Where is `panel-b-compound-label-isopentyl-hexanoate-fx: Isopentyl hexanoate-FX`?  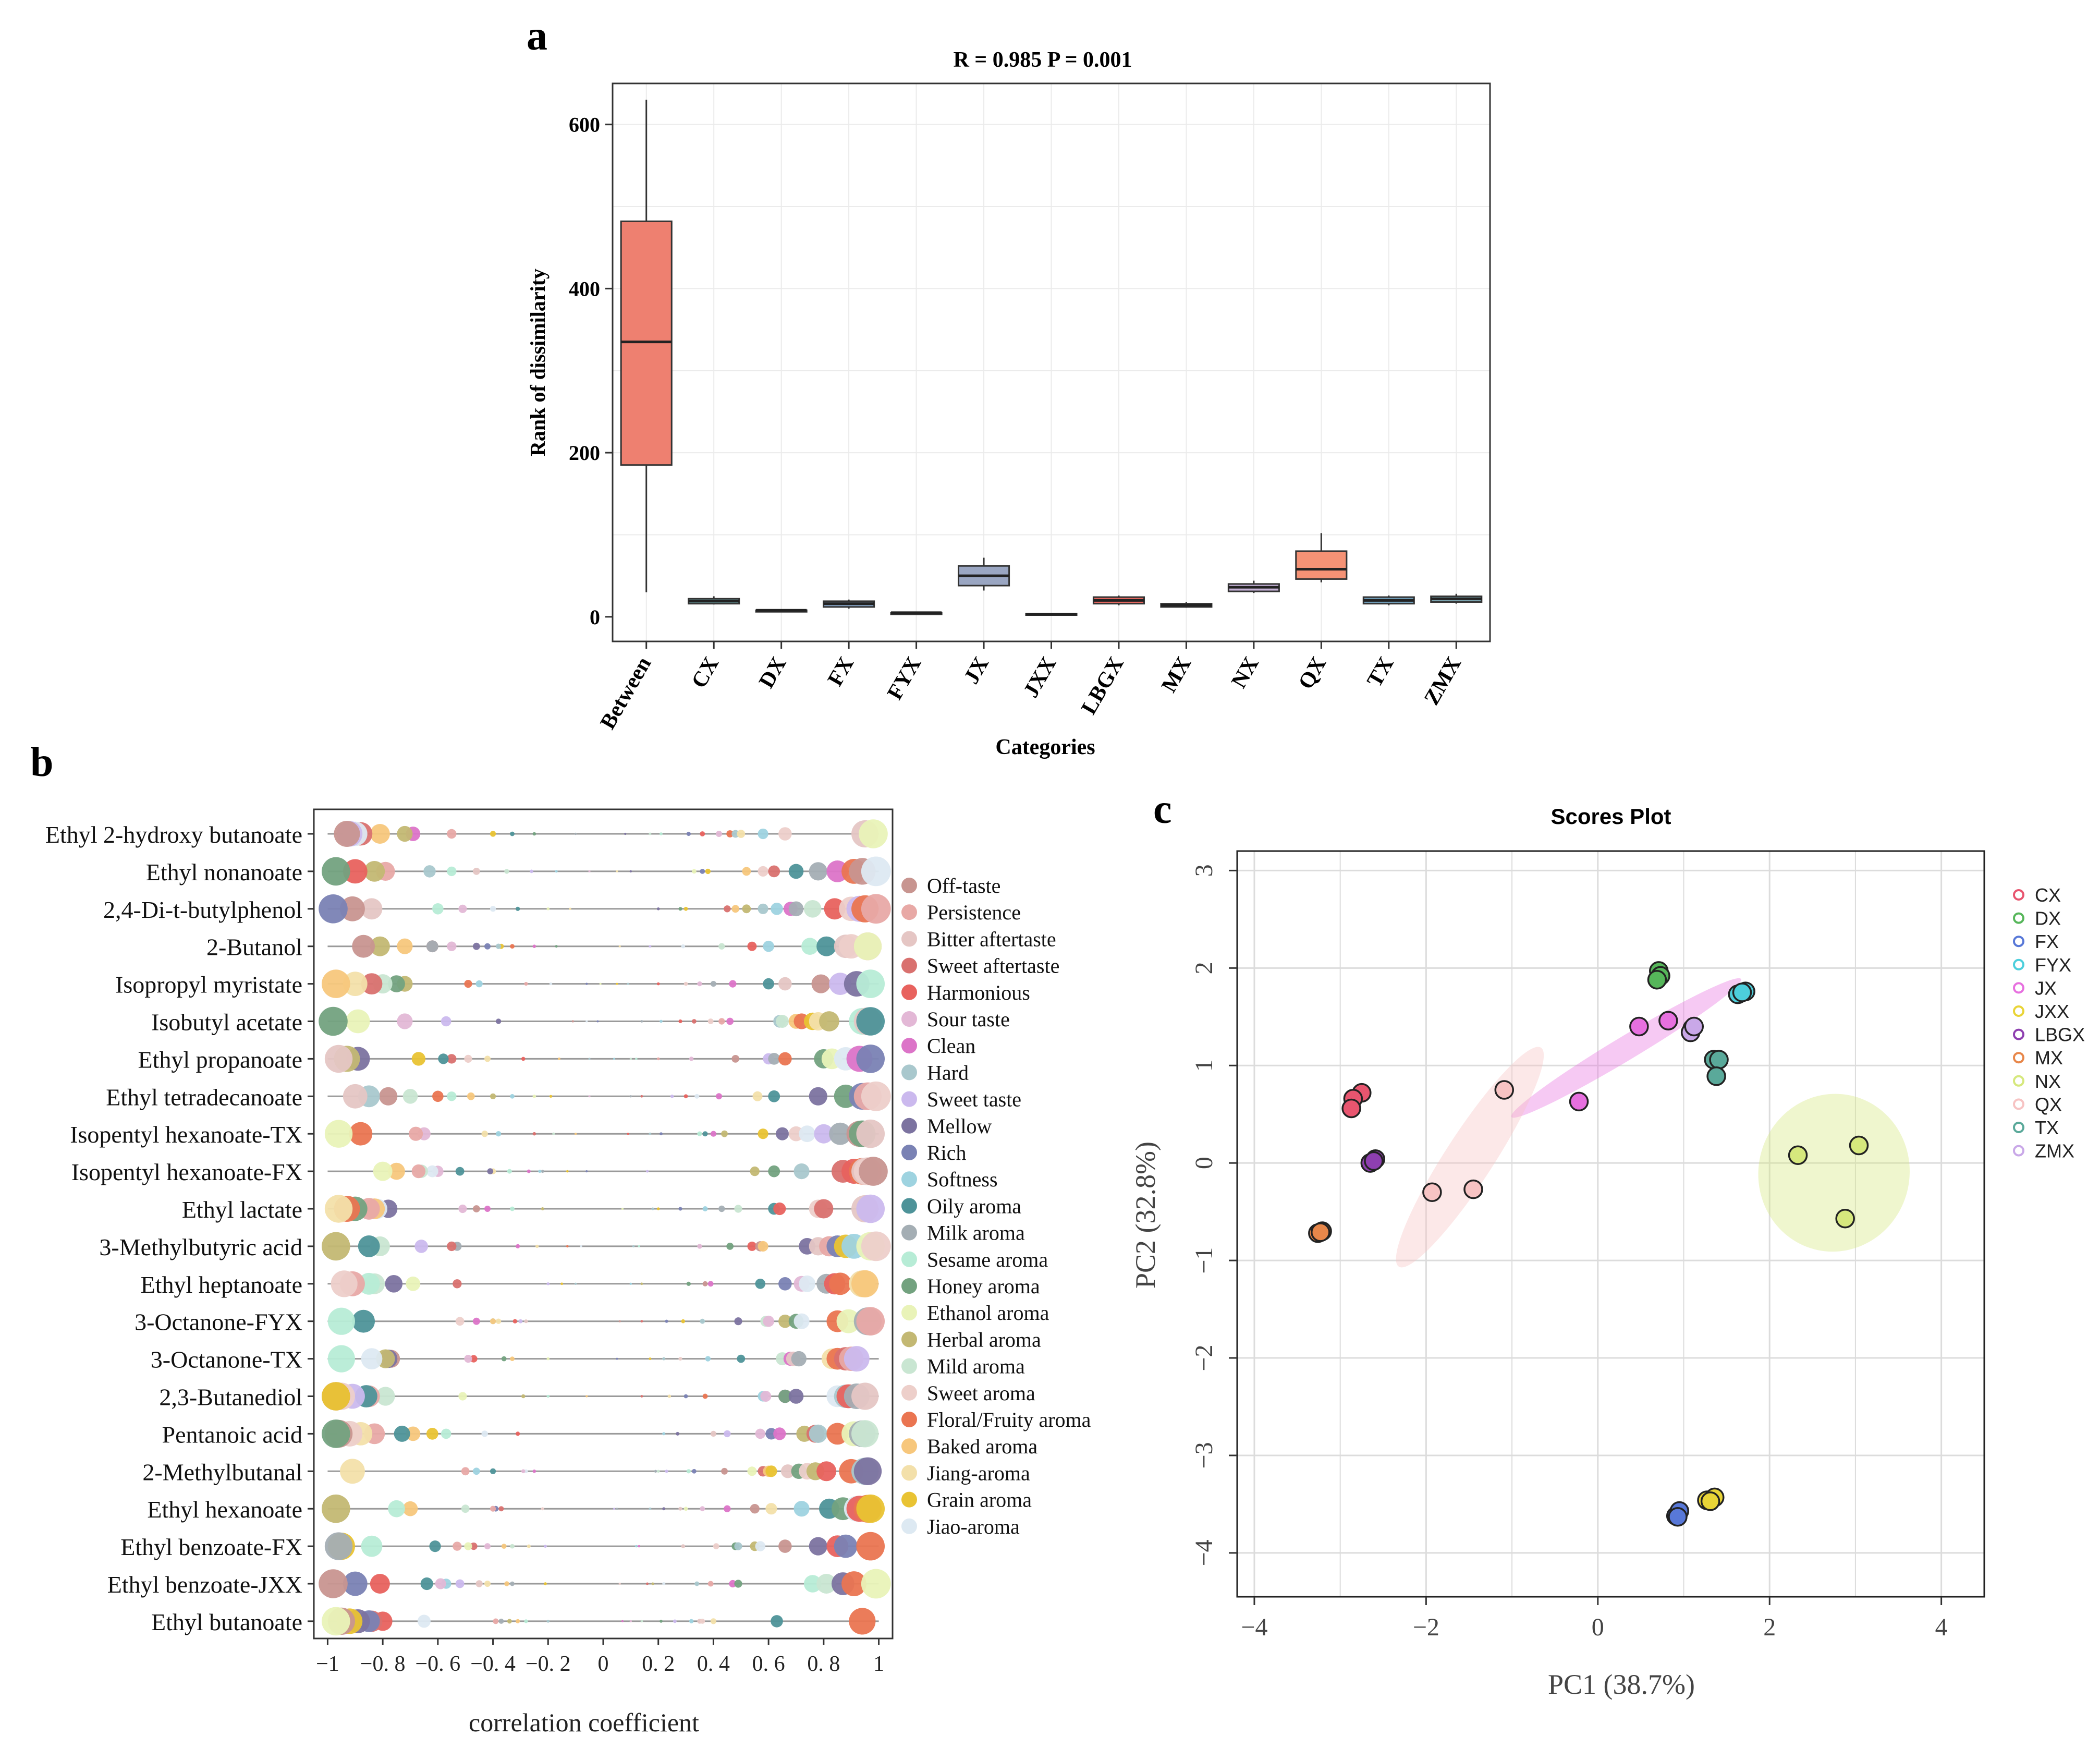 panel-b-compound-label-isopentyl-hexanoate-fx: Isopentyl hexanoate-FX is located at coordinates (187, 1172).